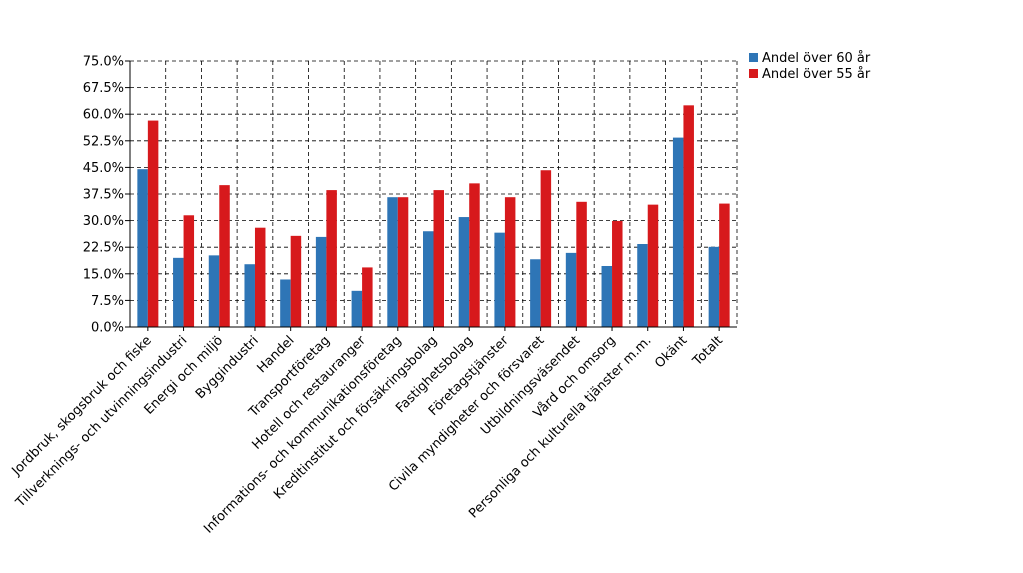  I want to click on y-tick-label: 52.5%, so click(103, 141).